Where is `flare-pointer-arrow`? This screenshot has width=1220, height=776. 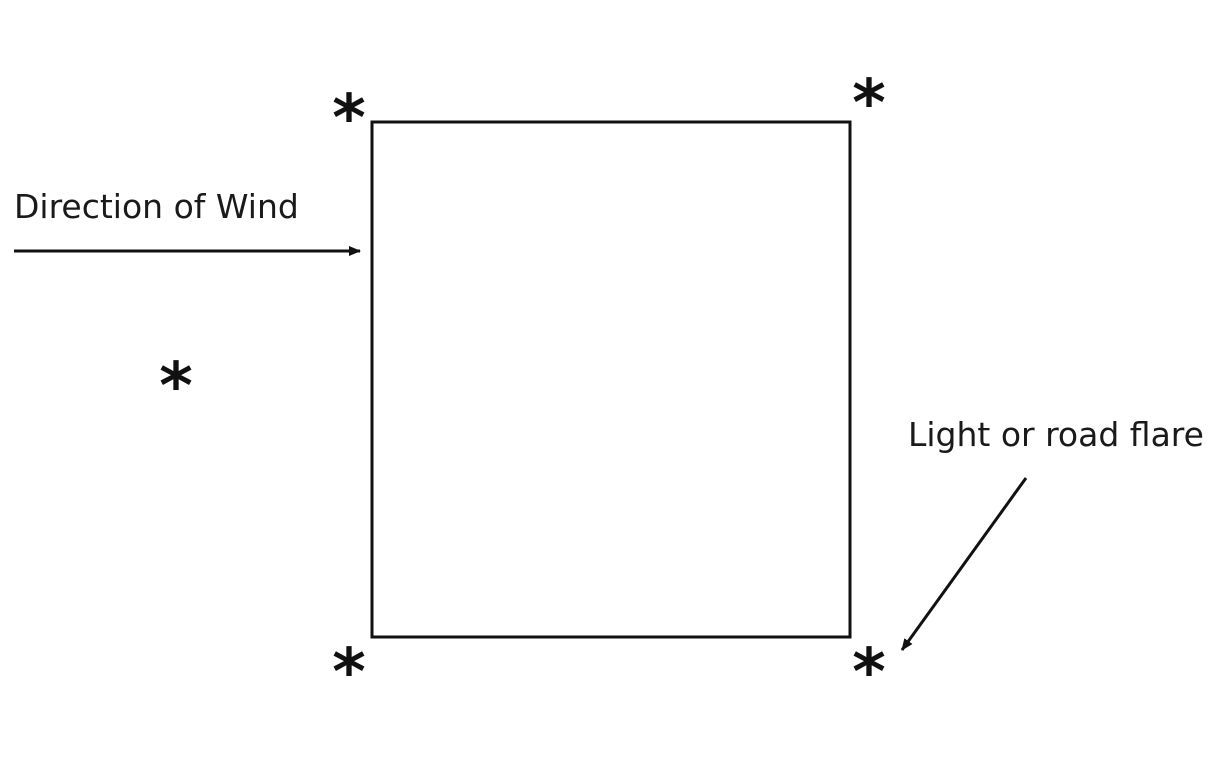 flare-pointer-arrow is located at coordinates (964, 564).